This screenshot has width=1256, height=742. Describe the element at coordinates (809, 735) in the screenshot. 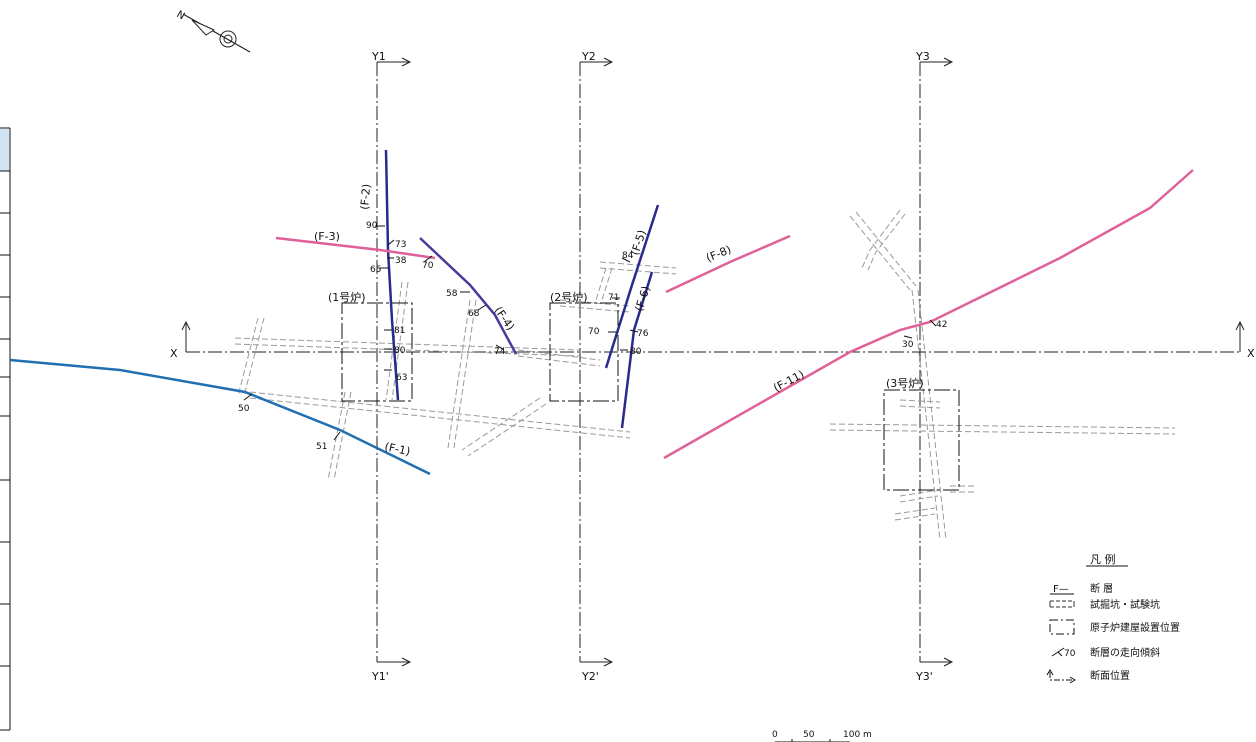

I see `scale-mid: 50` at that location.